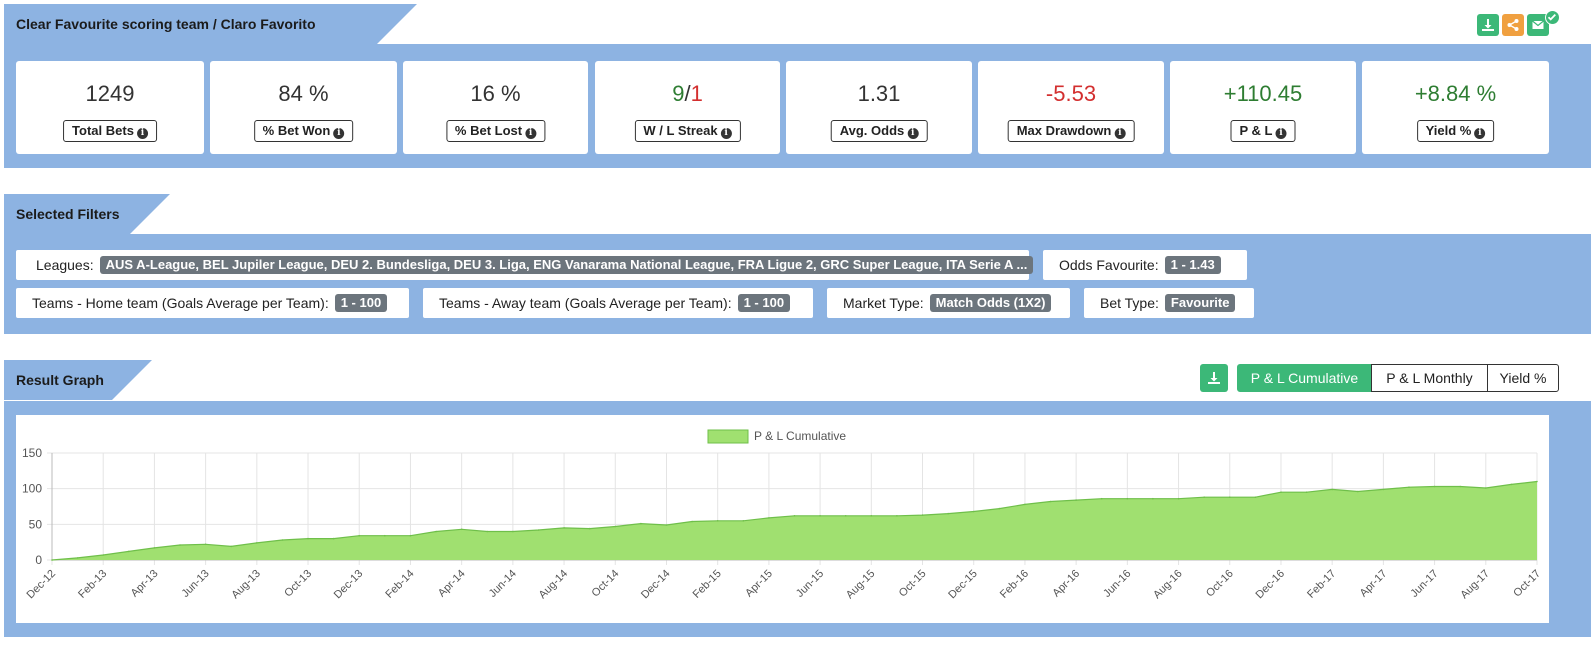  I want to click on series-area, so click(794, 520).